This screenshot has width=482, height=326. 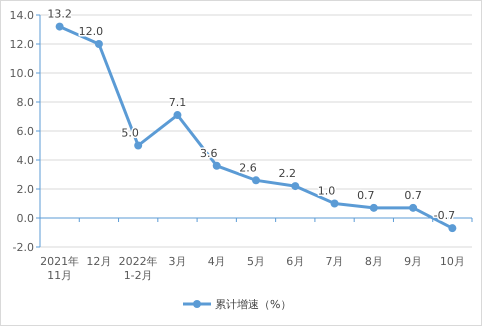 What do you see at coordinates (452, 261) in the screenshot?
I see `x-tick-label: 10月` at bounding box center [452, 261].